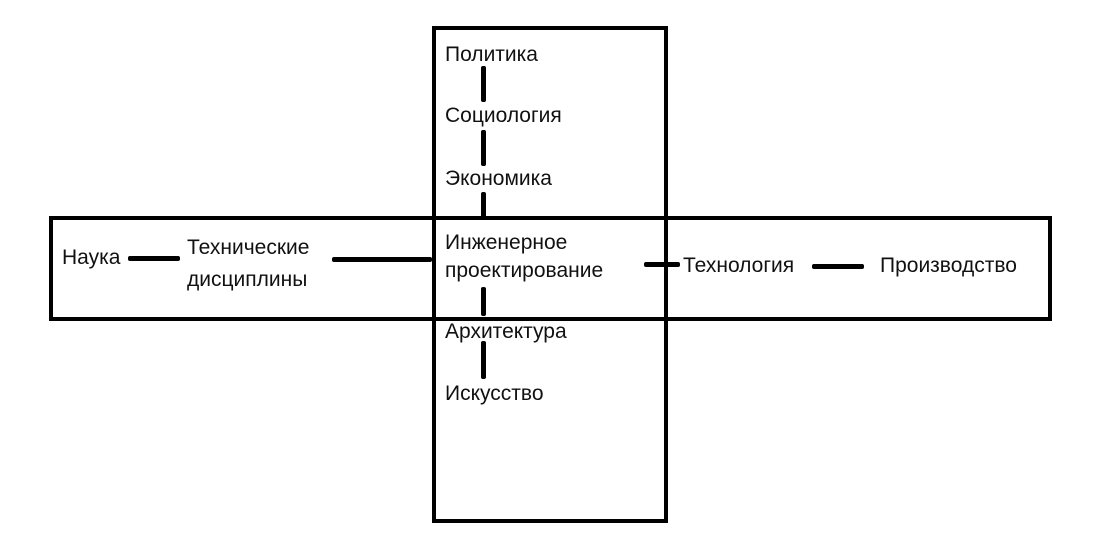 The height and width of the screenshot is (546, 1094). What do you see at coordinates (506, 242) in the screenshot?
I see `node-engineering-line1: Инженерное` at bounding box center [506, 242].